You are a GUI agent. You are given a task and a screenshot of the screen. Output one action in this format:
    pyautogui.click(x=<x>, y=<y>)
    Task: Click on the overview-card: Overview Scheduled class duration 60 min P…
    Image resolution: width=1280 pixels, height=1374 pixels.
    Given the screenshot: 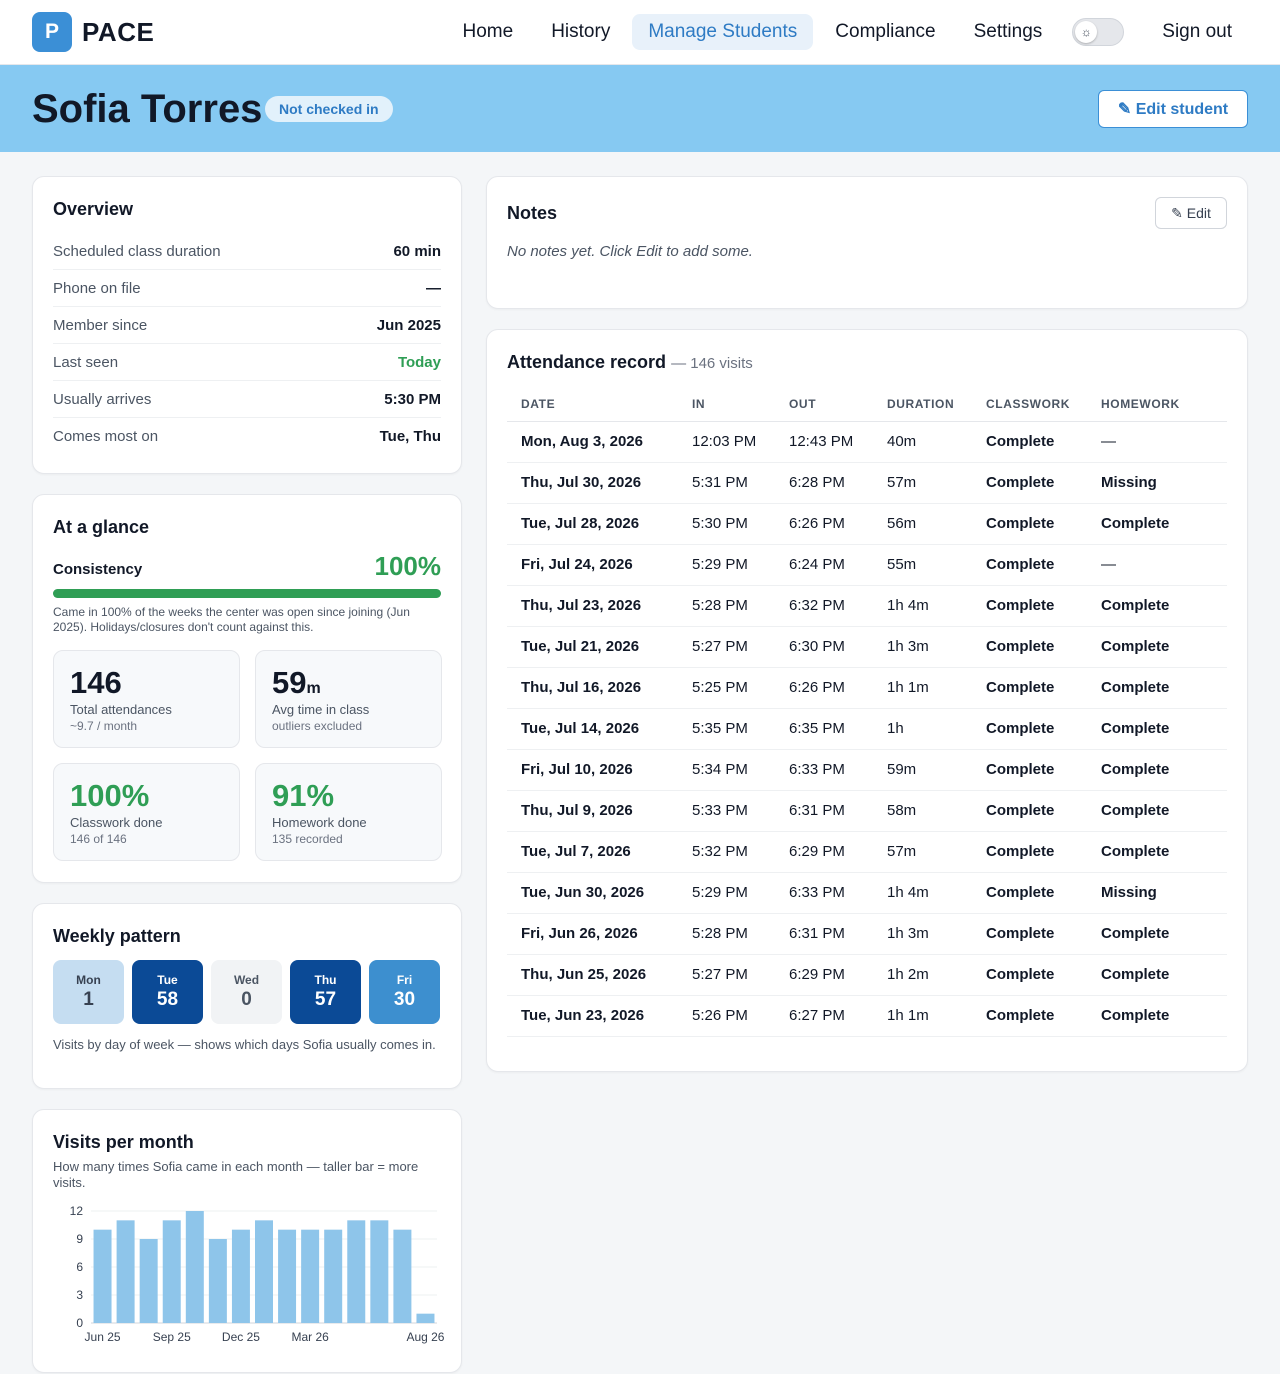 What is the action you would take?
    pyautogui.click(x=247, y=325)
    